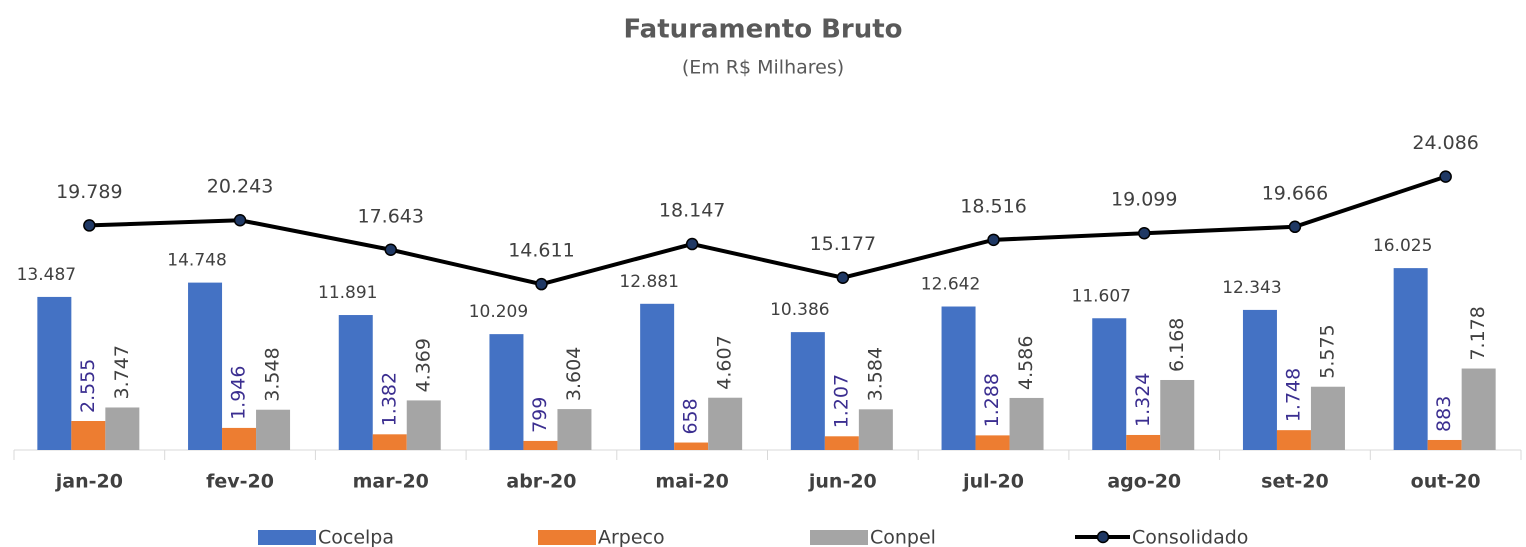  What do you see at coordinates (389, 399) in the screenshot?
I see `data-label: 1.382` at bounding box center [389, 399].